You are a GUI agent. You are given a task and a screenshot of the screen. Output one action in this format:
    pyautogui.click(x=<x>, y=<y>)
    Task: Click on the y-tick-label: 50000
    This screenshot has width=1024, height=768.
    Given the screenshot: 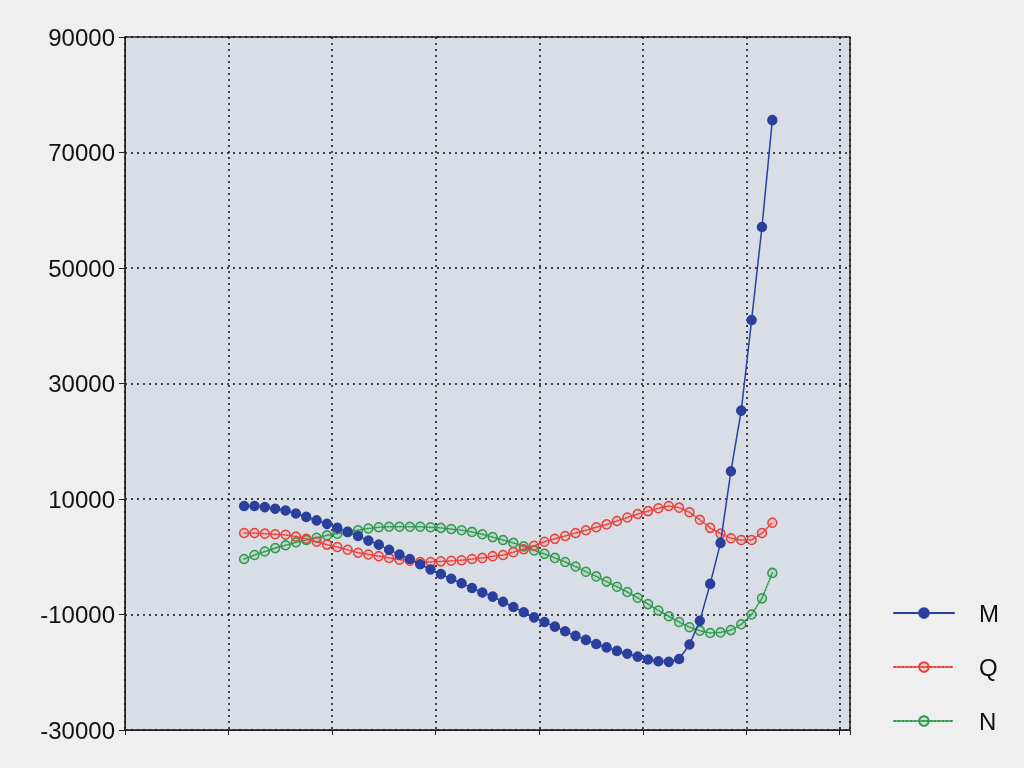 What is the action you would take?
    pyautogui.click(x=81, y=268)
    